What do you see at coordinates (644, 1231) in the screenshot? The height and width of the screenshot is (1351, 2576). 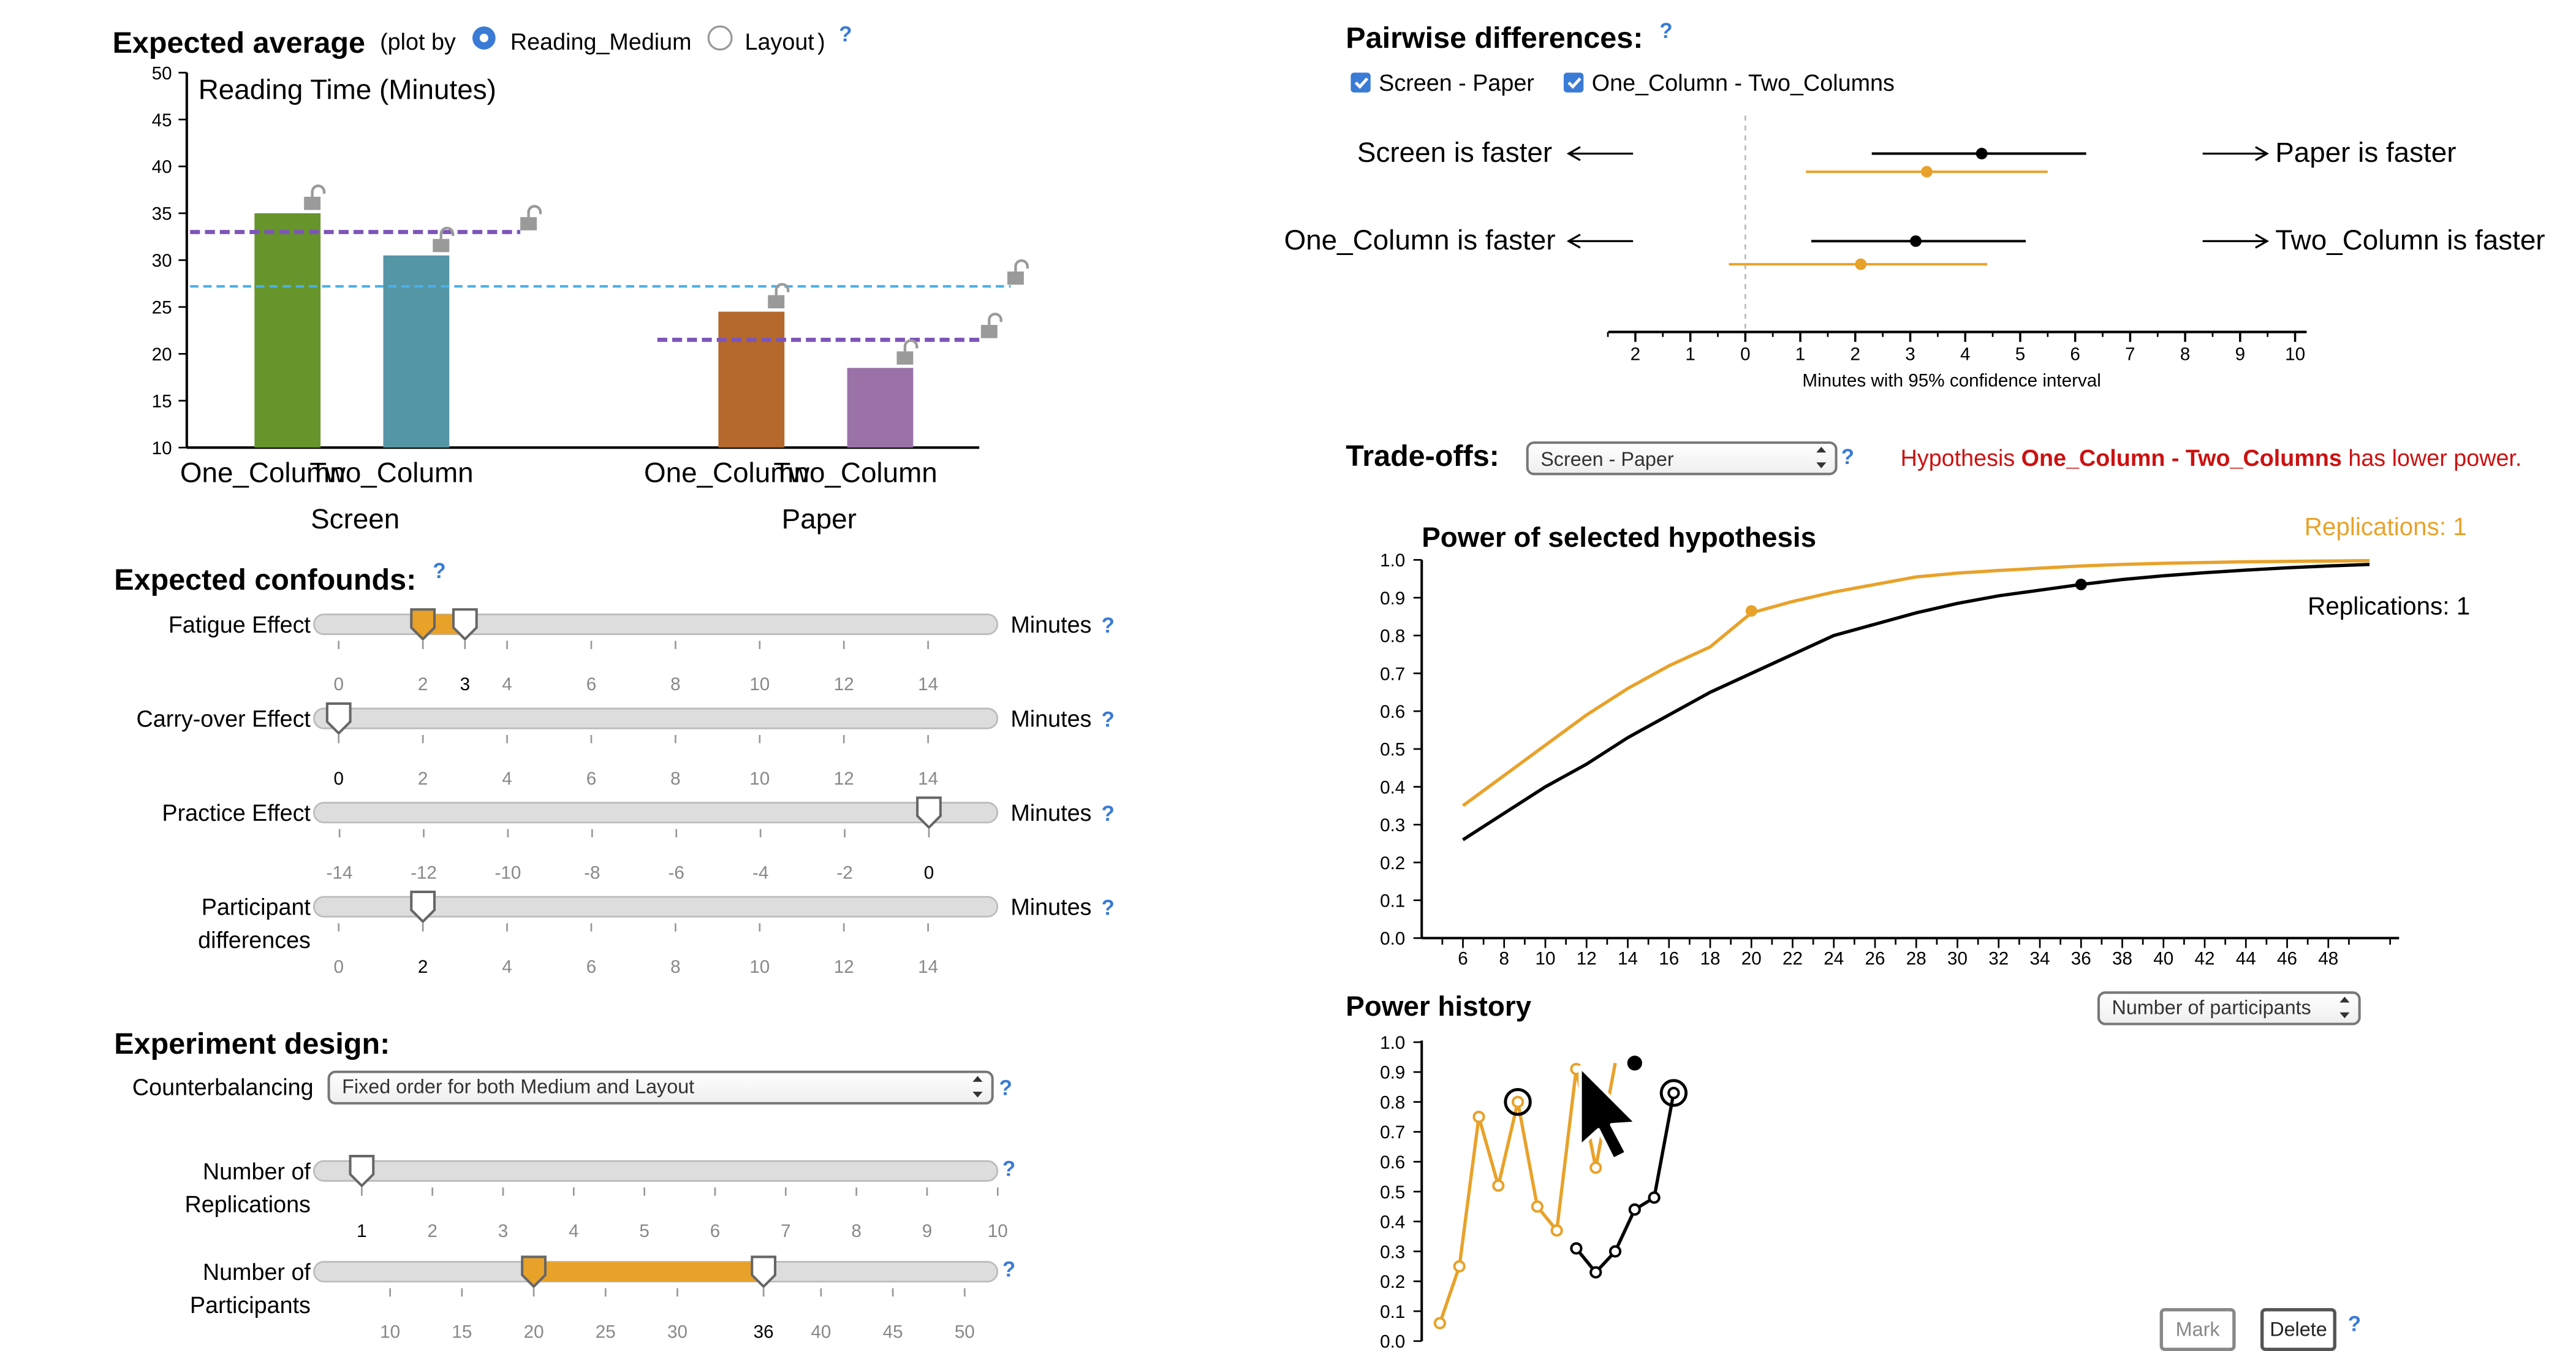 I see `slider-tick-label: 5` at bounding box center [644, 1231].